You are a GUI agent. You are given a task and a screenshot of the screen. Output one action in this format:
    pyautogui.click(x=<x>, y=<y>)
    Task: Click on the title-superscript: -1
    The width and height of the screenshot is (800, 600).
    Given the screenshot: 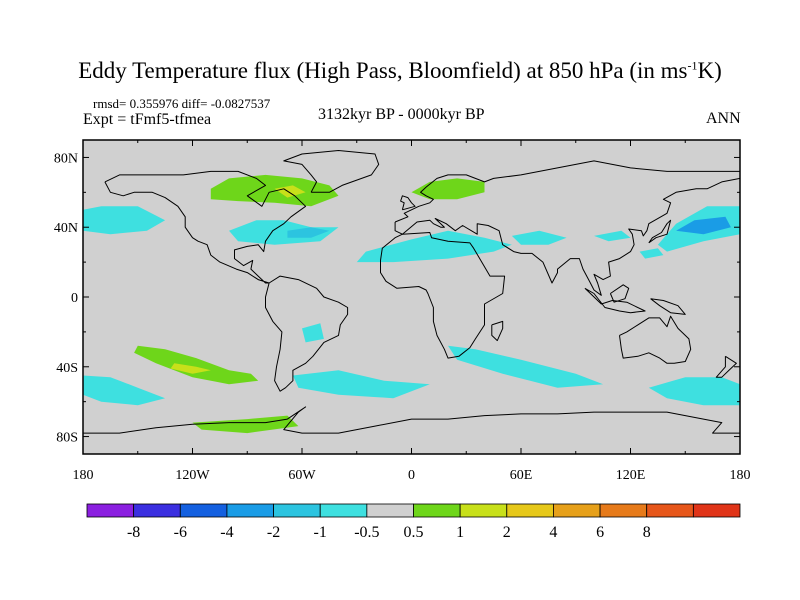 What is the action you would take?
    pyautogui.click(x=692, y=65)
    